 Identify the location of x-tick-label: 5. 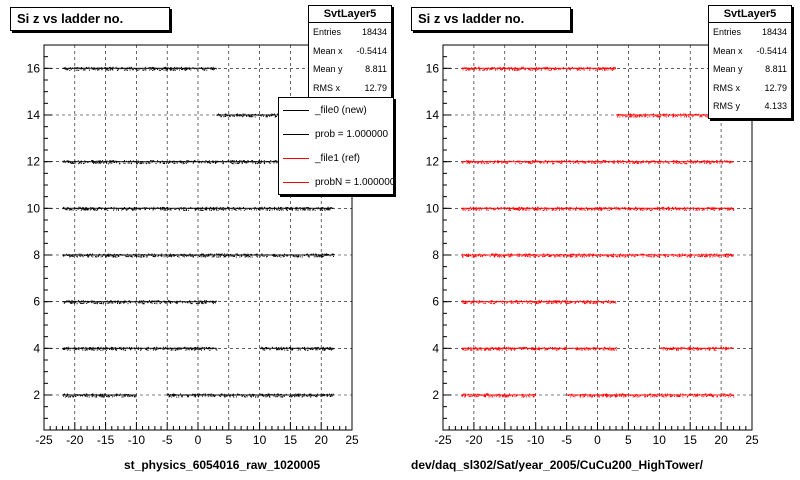
(228, 440).